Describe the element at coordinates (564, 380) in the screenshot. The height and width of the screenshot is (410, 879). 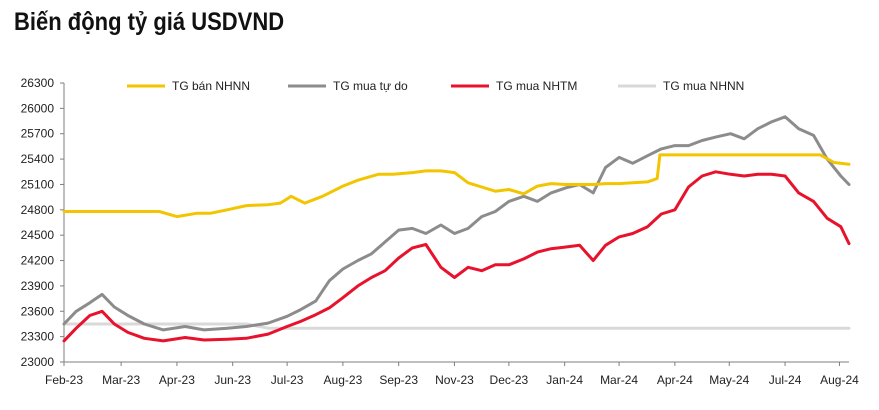
I see `x-tick-label: Jan-24` at that location.